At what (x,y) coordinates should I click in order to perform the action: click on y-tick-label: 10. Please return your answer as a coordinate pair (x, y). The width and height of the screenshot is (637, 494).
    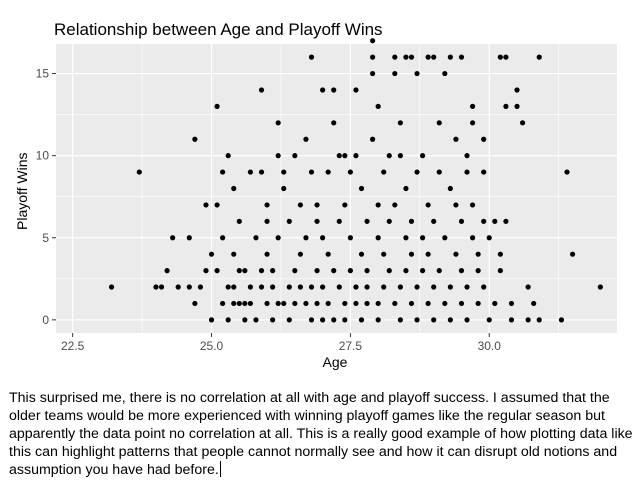
    Looking at the image, I should click on (43, 156).